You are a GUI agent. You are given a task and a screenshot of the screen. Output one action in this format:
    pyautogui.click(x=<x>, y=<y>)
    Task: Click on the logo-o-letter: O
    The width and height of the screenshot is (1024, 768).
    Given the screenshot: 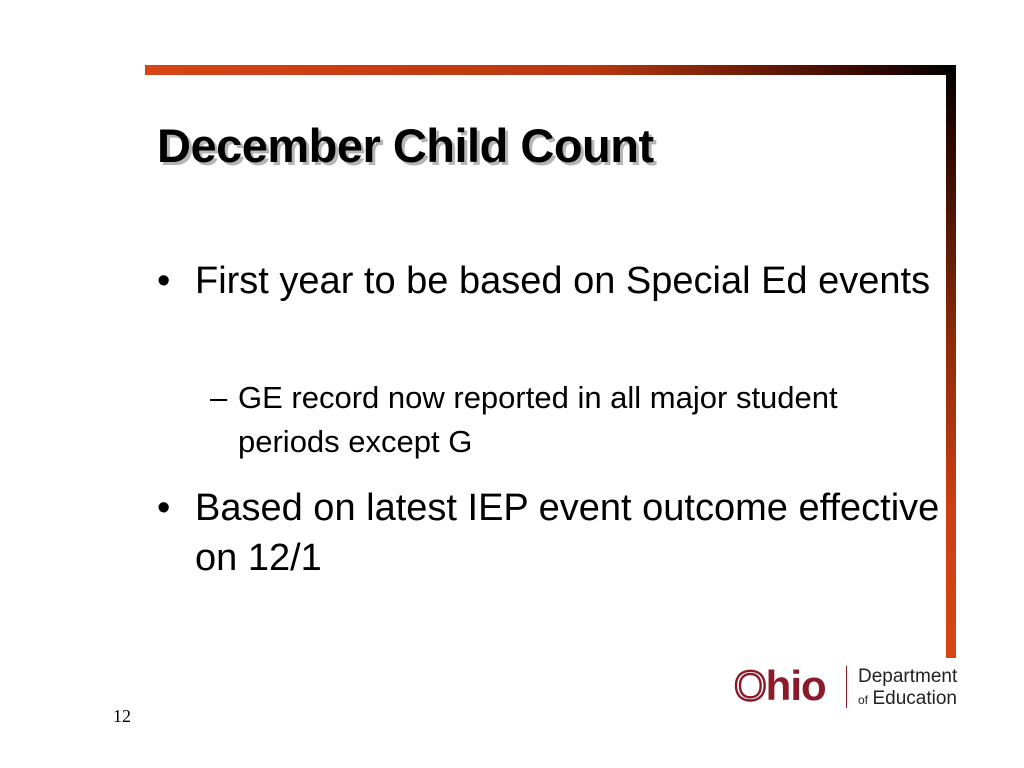 What is the action you would take?
    pyautogui.click(x=750, y=685)
    